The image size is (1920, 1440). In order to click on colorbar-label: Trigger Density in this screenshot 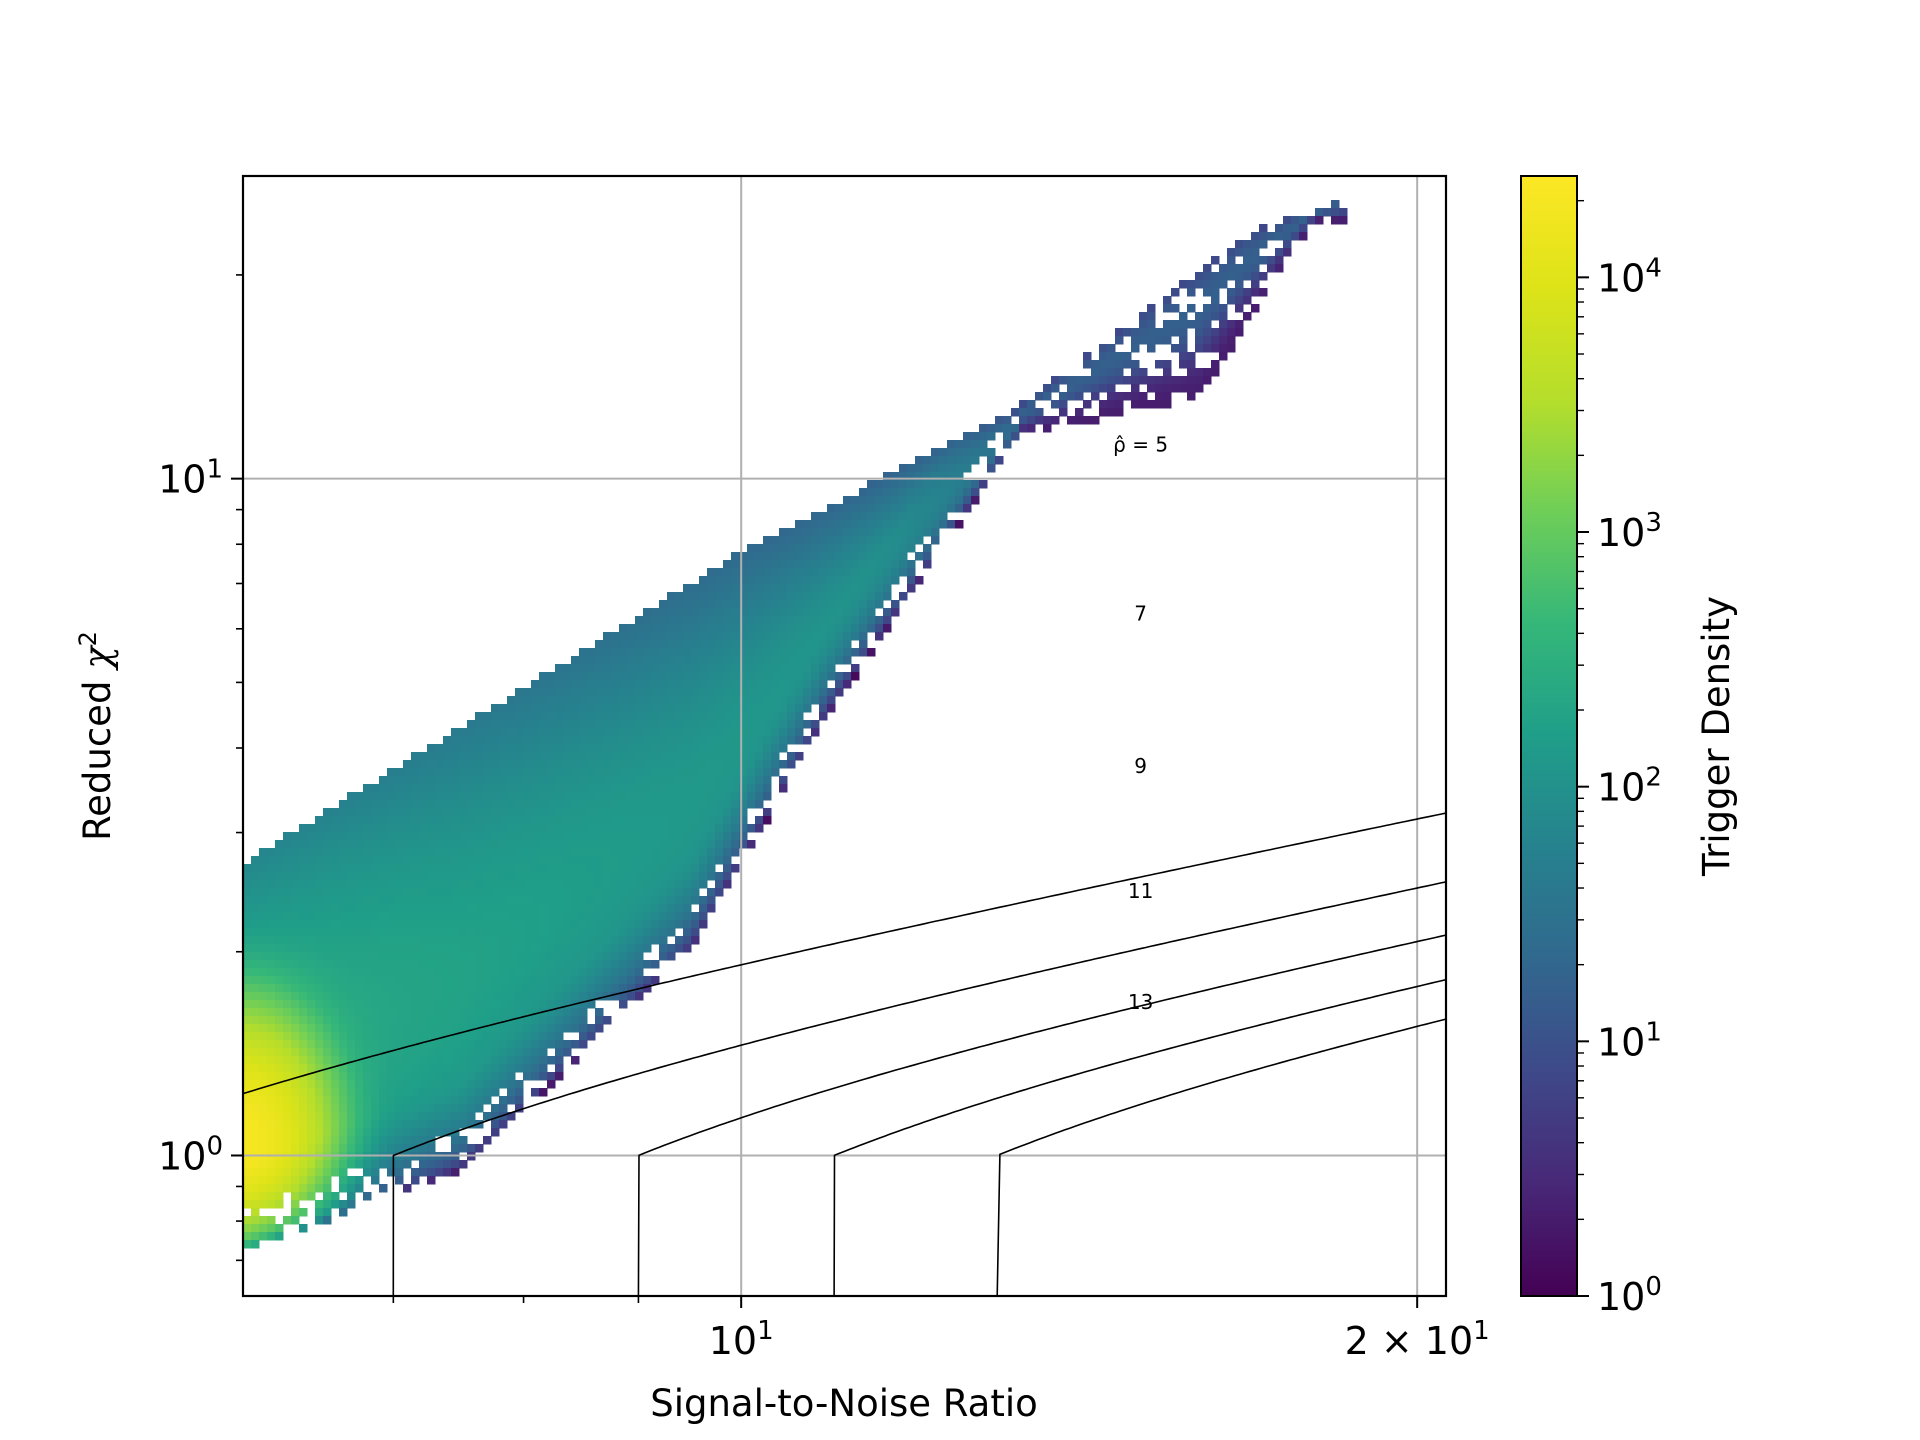, I will do `click(1716, 736)`.